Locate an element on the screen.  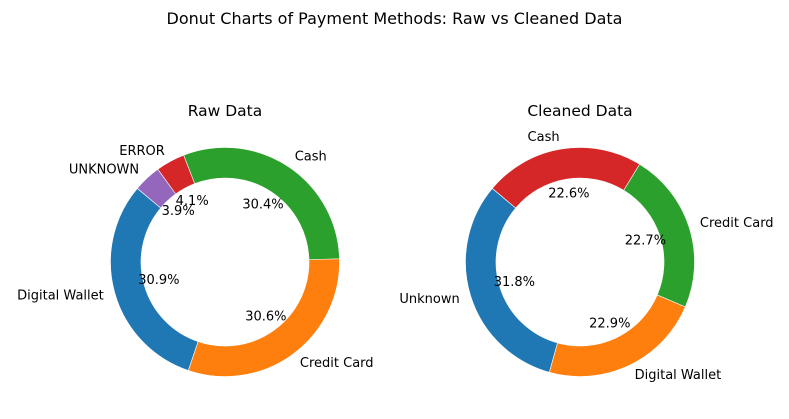
value-label-credit-card: 22.7% is located at coordinates (645, 241).